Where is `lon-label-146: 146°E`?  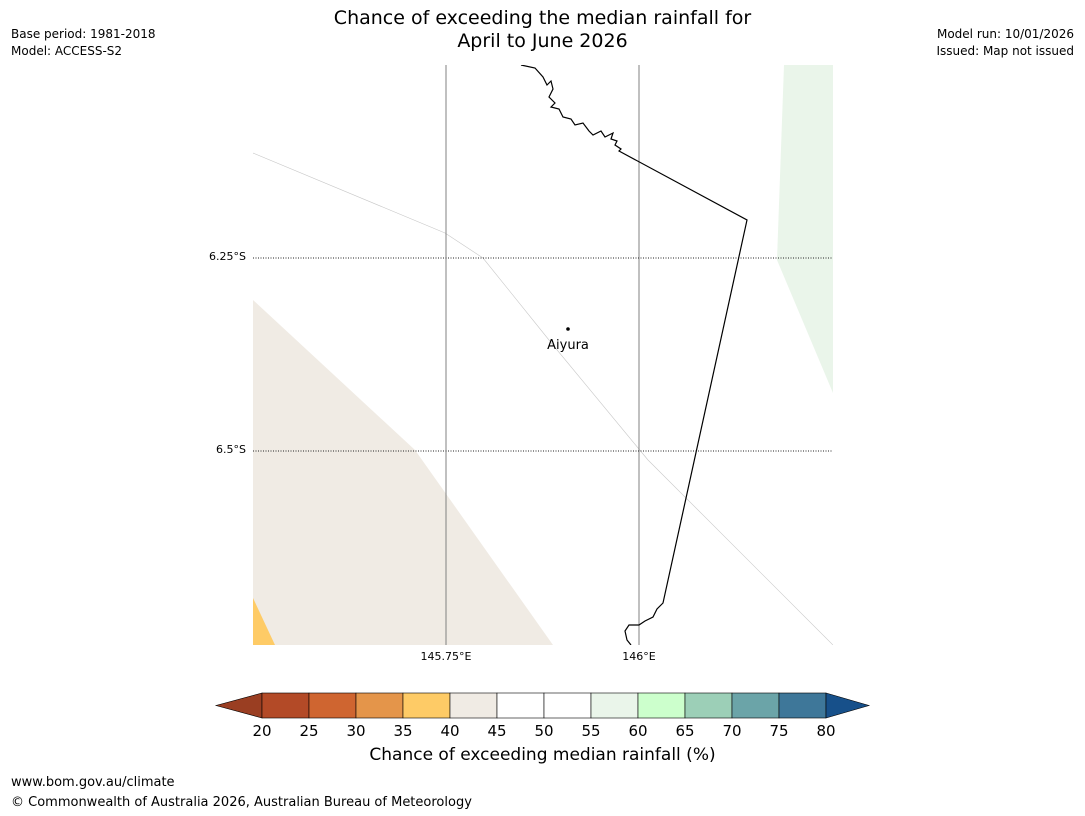 lon-label-146: 146°E is located at coordinates (639, 656).